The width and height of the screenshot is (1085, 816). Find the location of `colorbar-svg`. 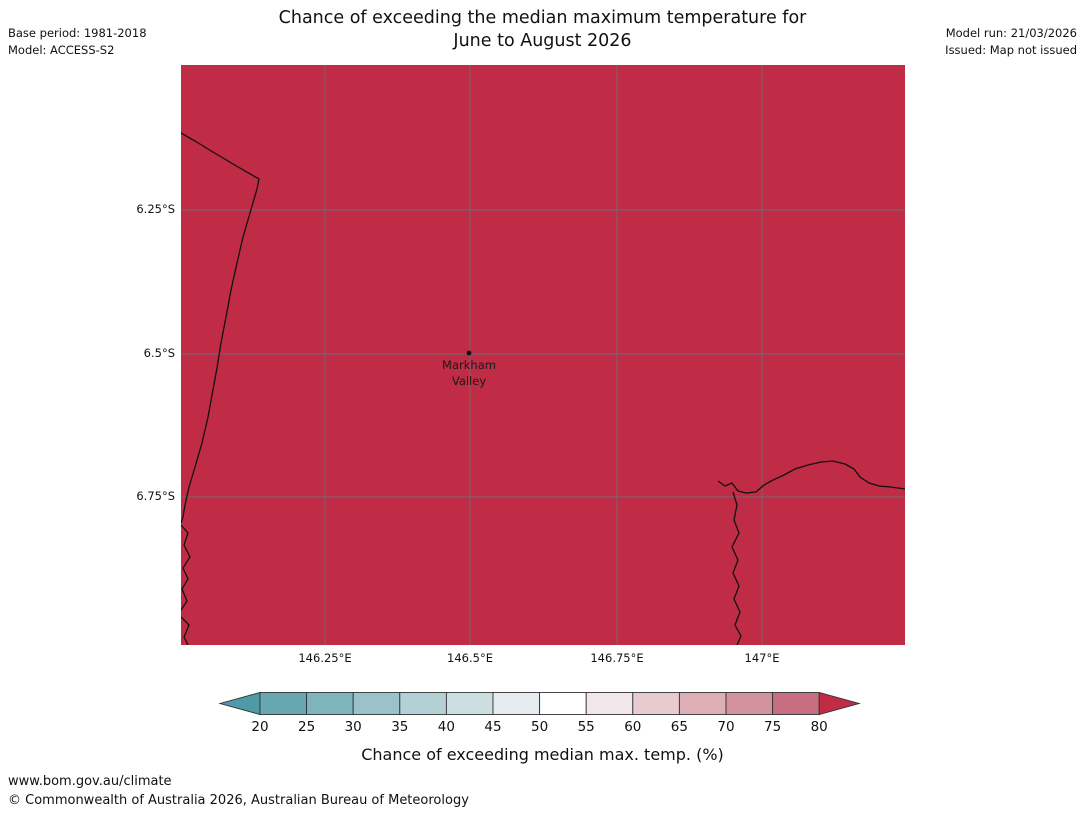

colorbar-svg is located at coordinates (539, 703).